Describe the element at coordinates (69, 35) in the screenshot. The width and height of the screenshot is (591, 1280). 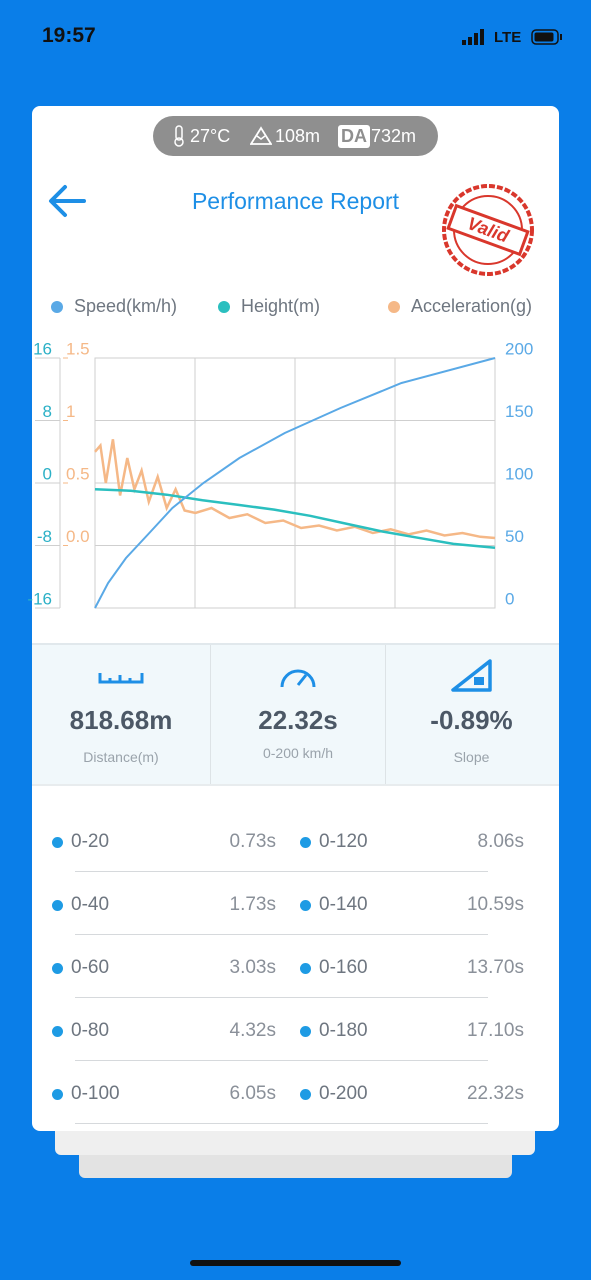
I see `clock: 19:57` at that location.